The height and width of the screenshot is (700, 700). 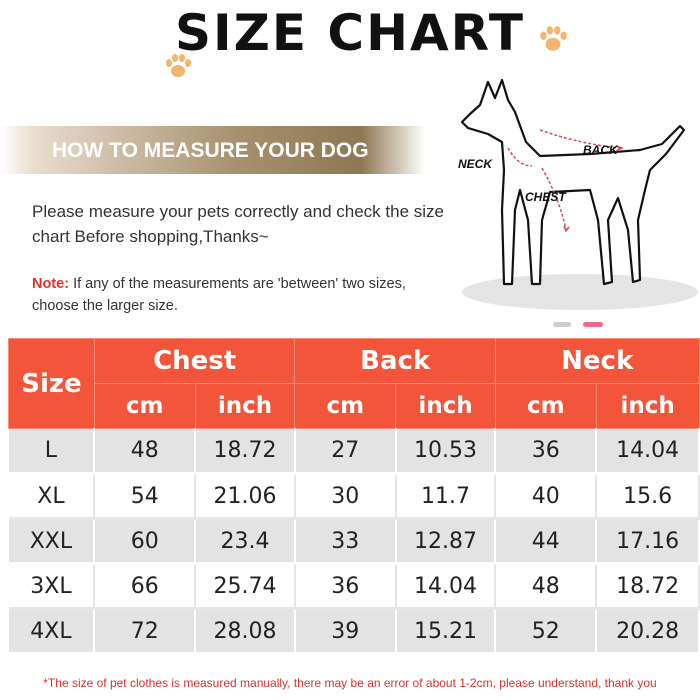 I want to click on table-cell: 28.08, so click(x=245, y=631).